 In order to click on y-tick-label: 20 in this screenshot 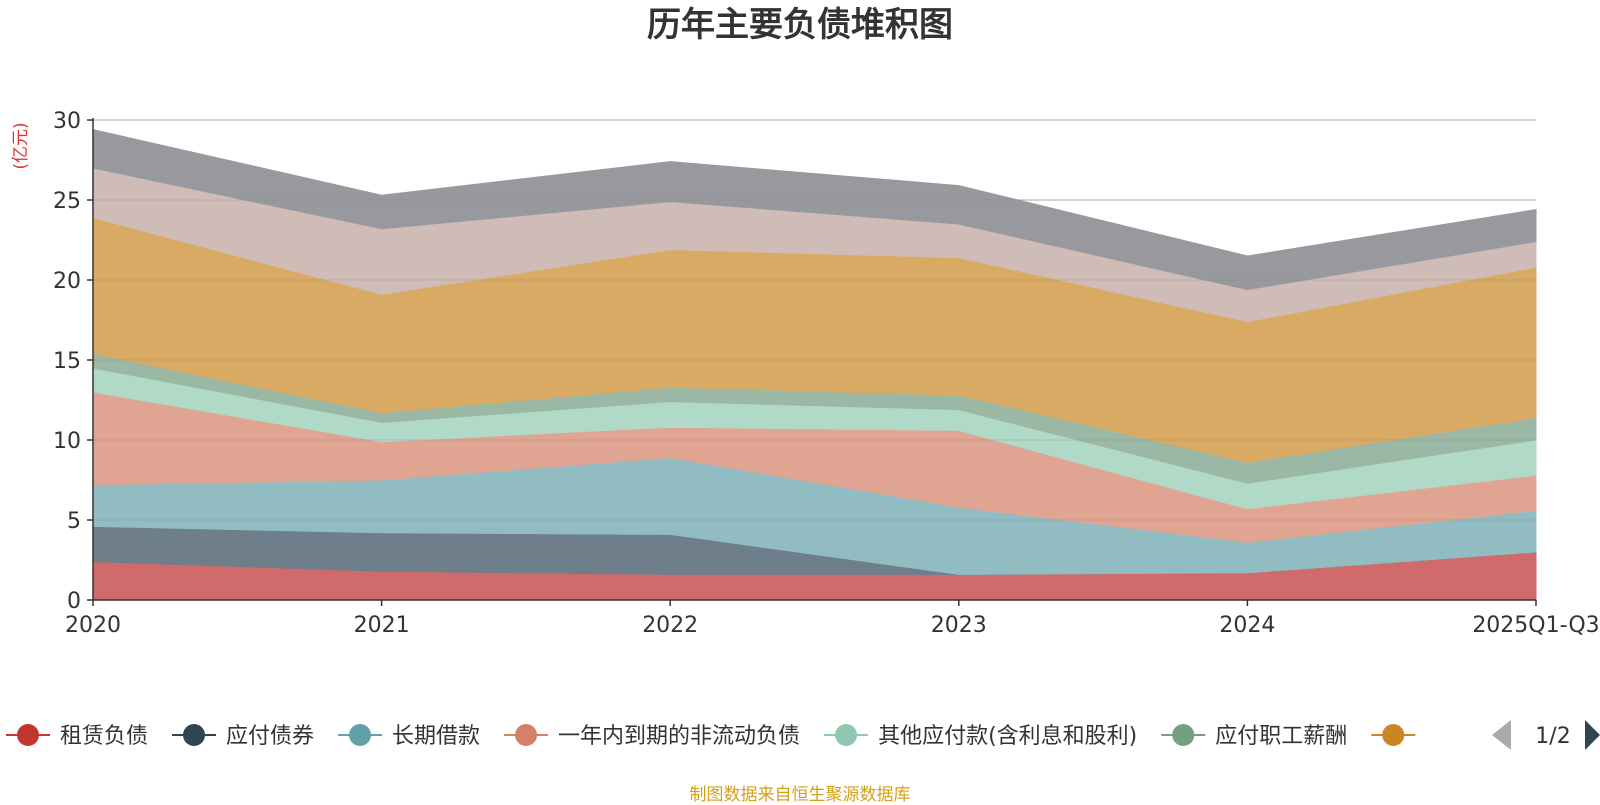, I will do `click(67, 281)`.